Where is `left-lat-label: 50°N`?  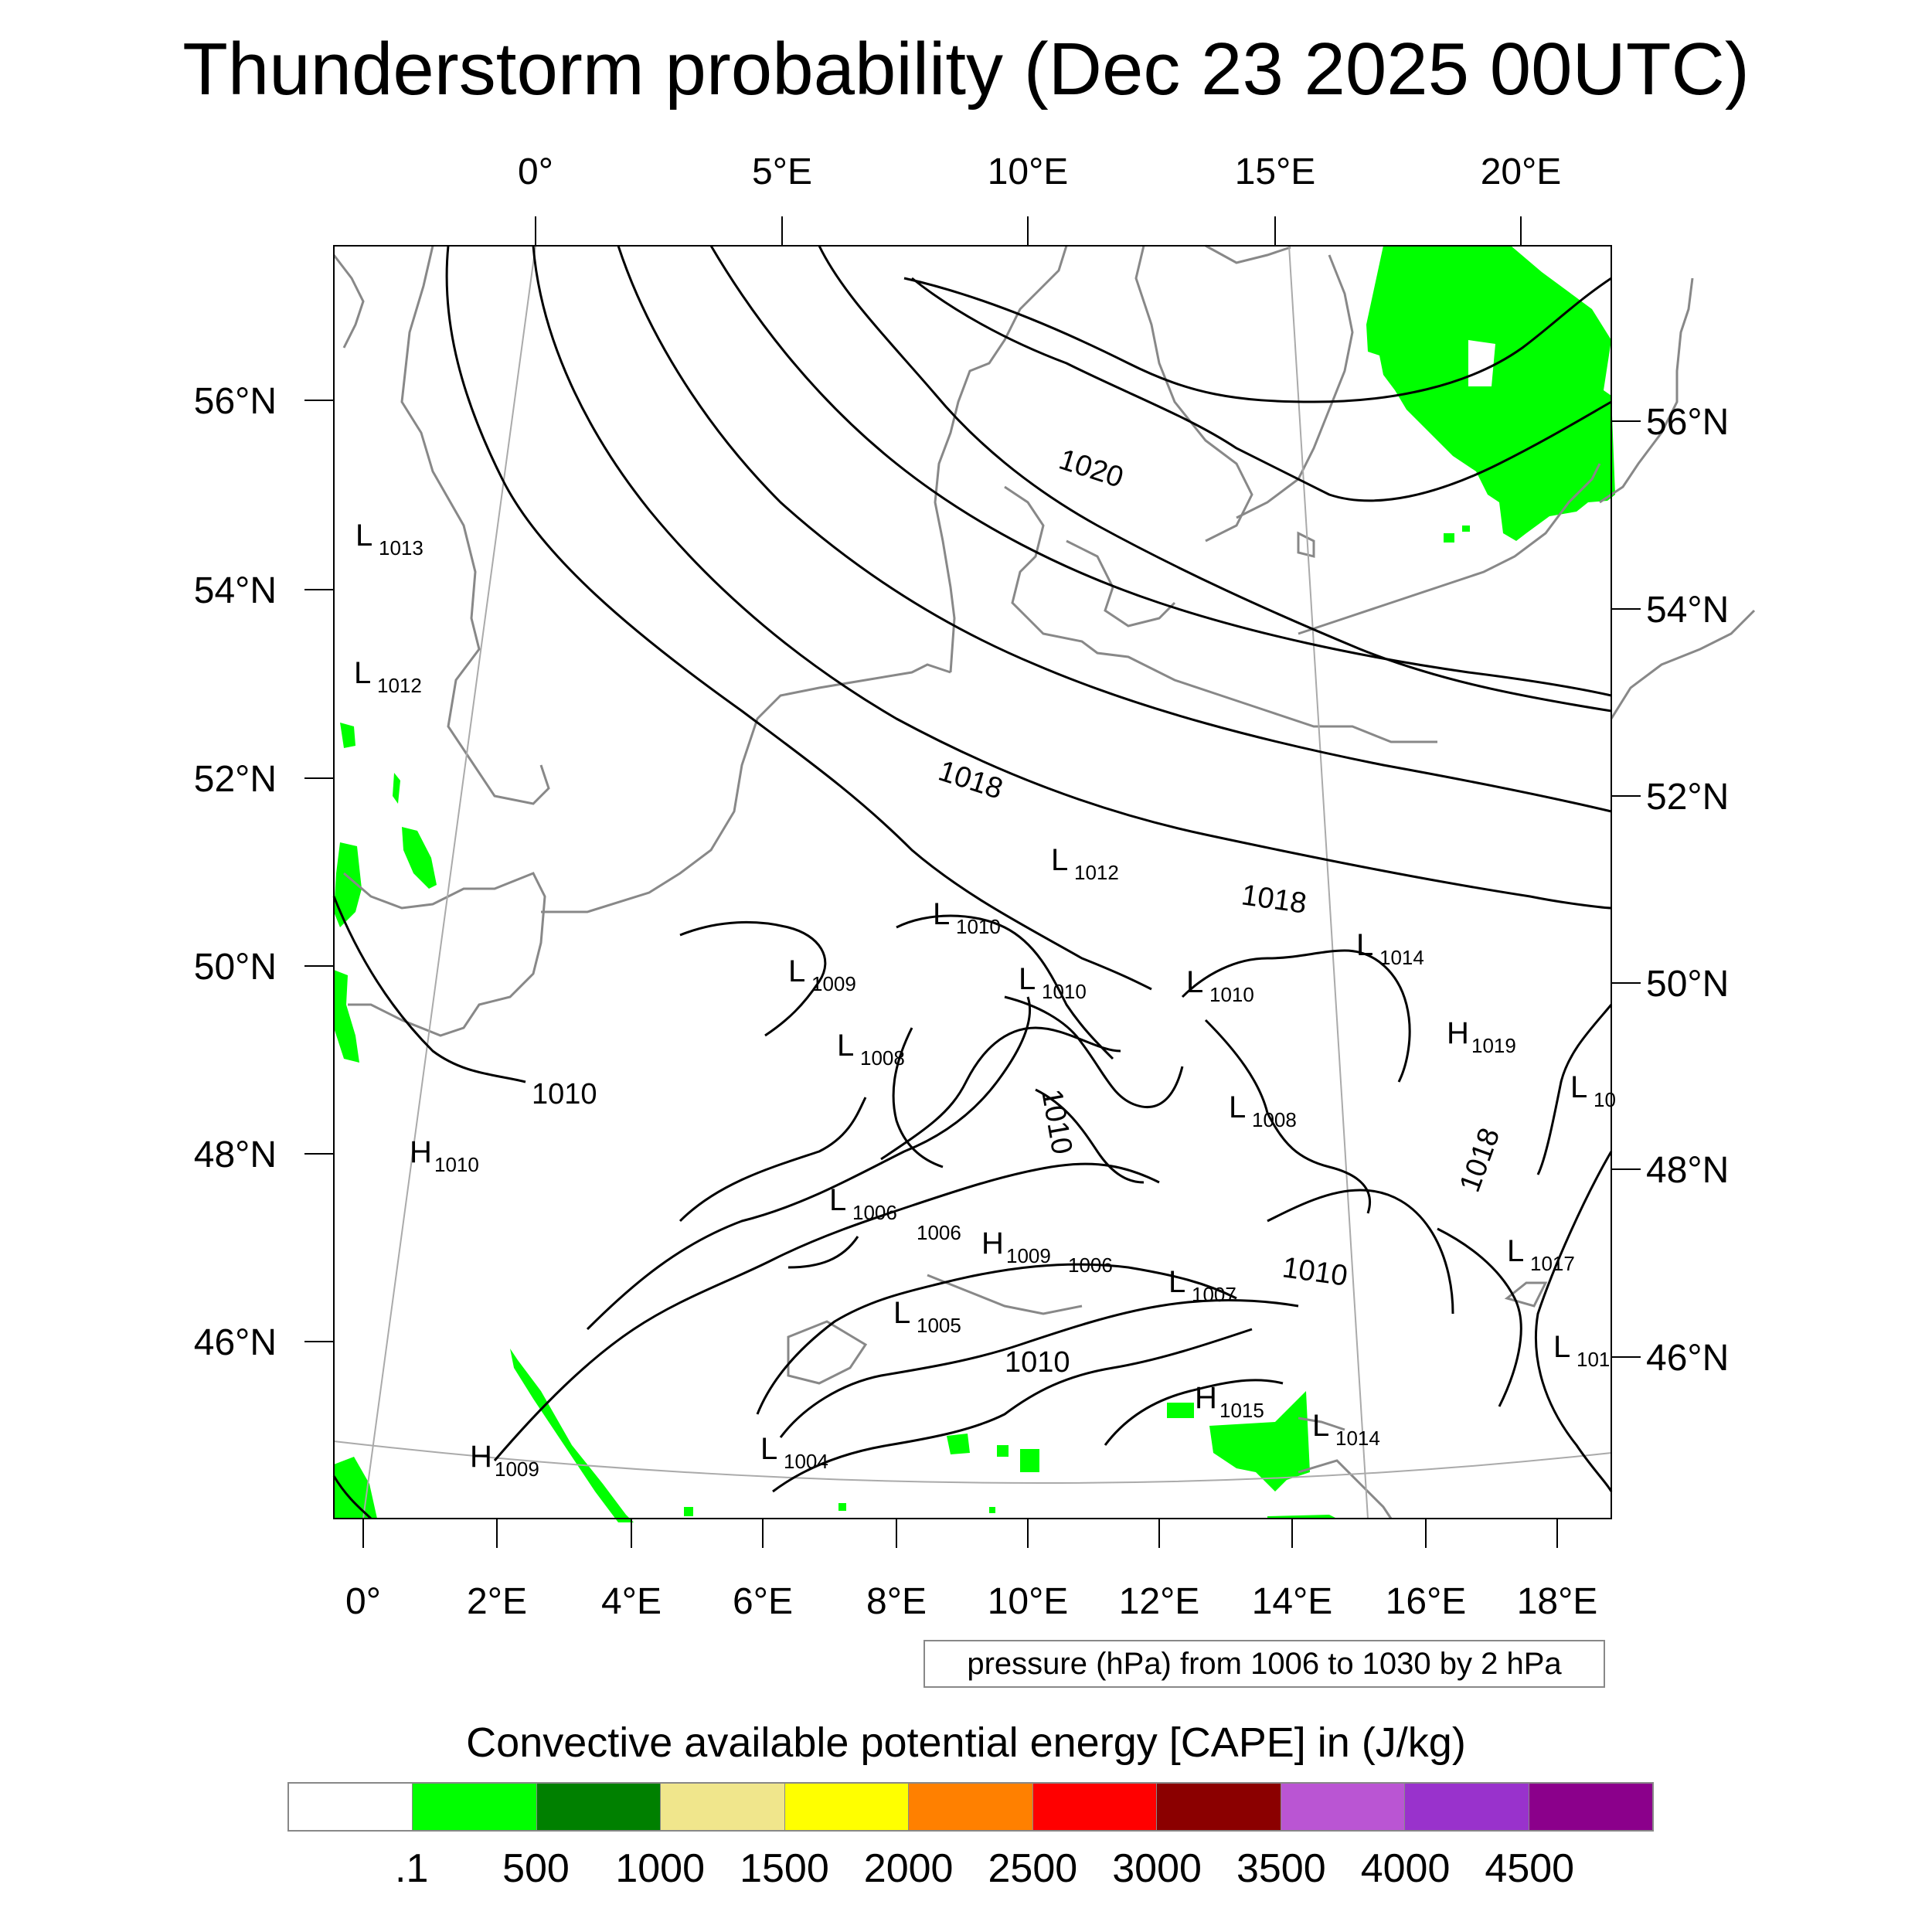 left-lat-label: 50°N is located at coordinates (236, 968).